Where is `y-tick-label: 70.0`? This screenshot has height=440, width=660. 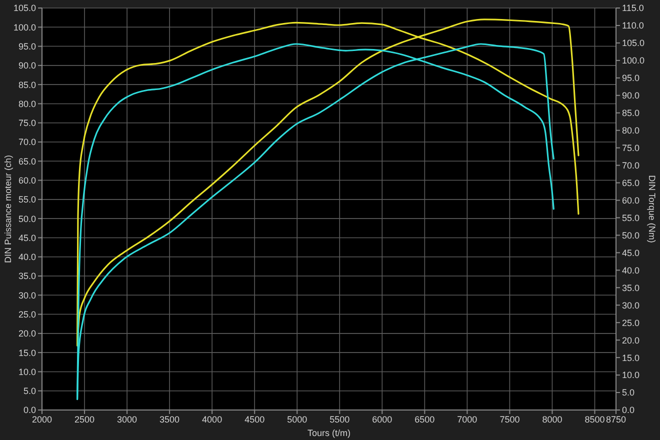
y-tick-label: 70.0 is located at coordinates (27, 142).